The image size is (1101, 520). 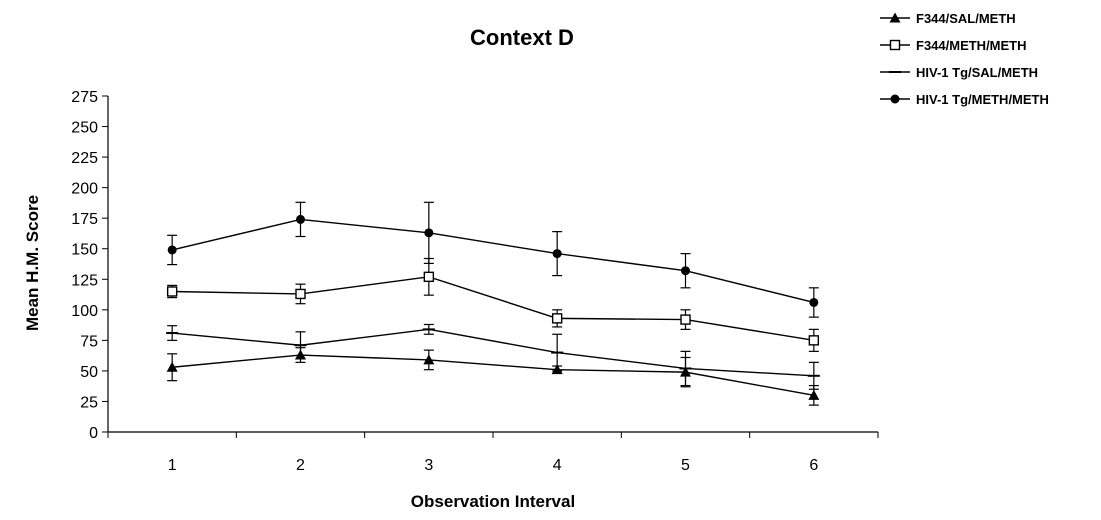 What do you see at coordinates (89, 402) in the screenshot?
I see `y-tick-label: 25` at bounding box center [89, 402].